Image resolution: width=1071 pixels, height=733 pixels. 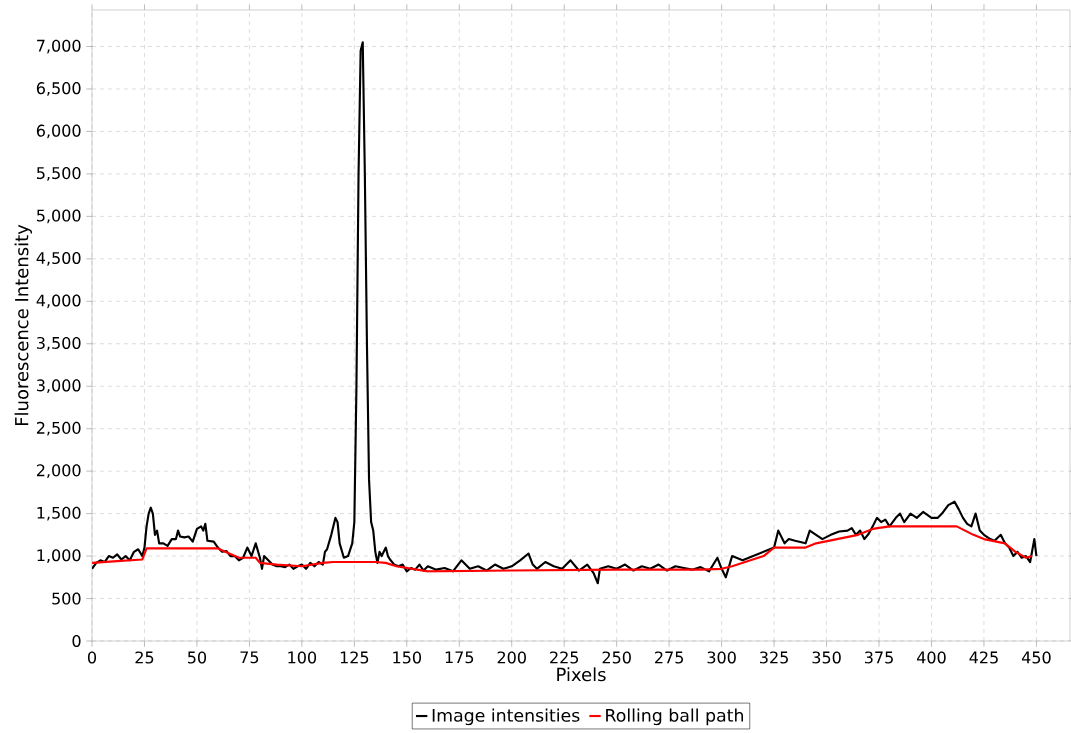 I want to click on y-tick-label: 0, so click(x=76, y=641).